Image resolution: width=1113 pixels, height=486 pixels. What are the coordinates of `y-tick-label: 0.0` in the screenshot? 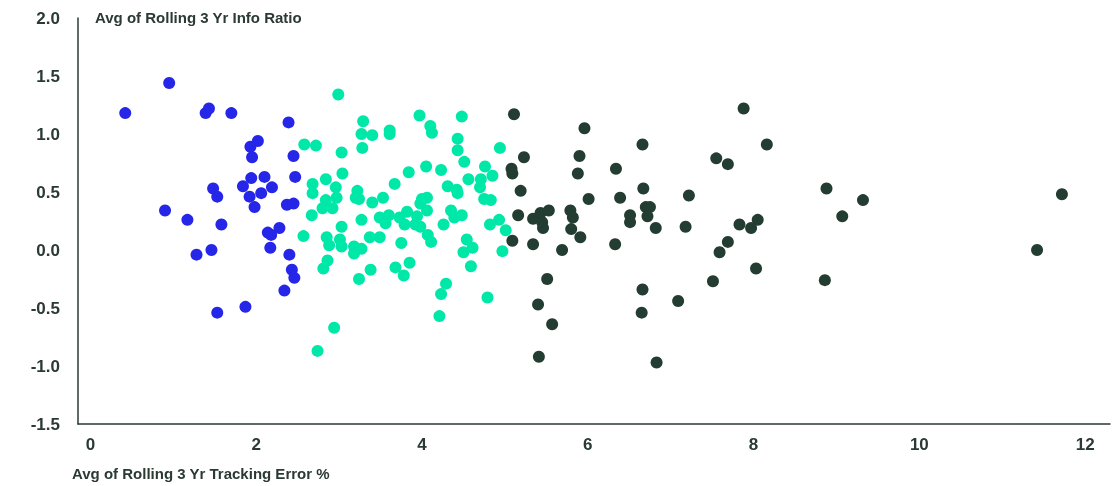 It's located at (48, 250).